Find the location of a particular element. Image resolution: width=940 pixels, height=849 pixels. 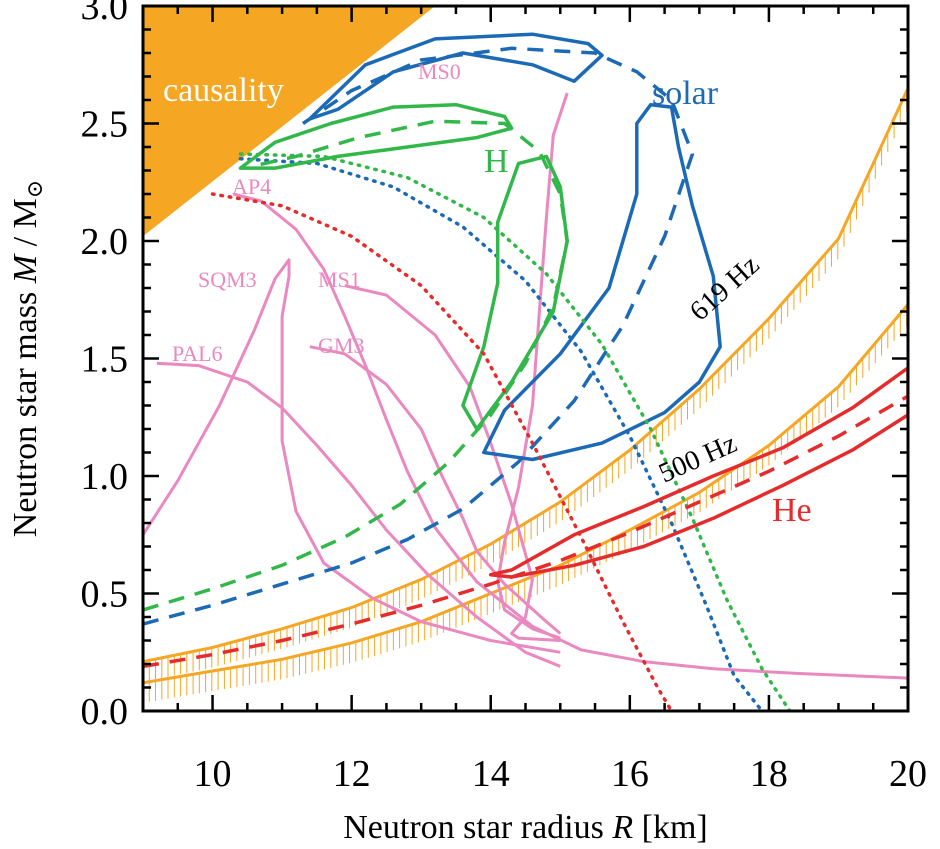

y-tick-label: 0.5 is located at coordinates (105, 595).